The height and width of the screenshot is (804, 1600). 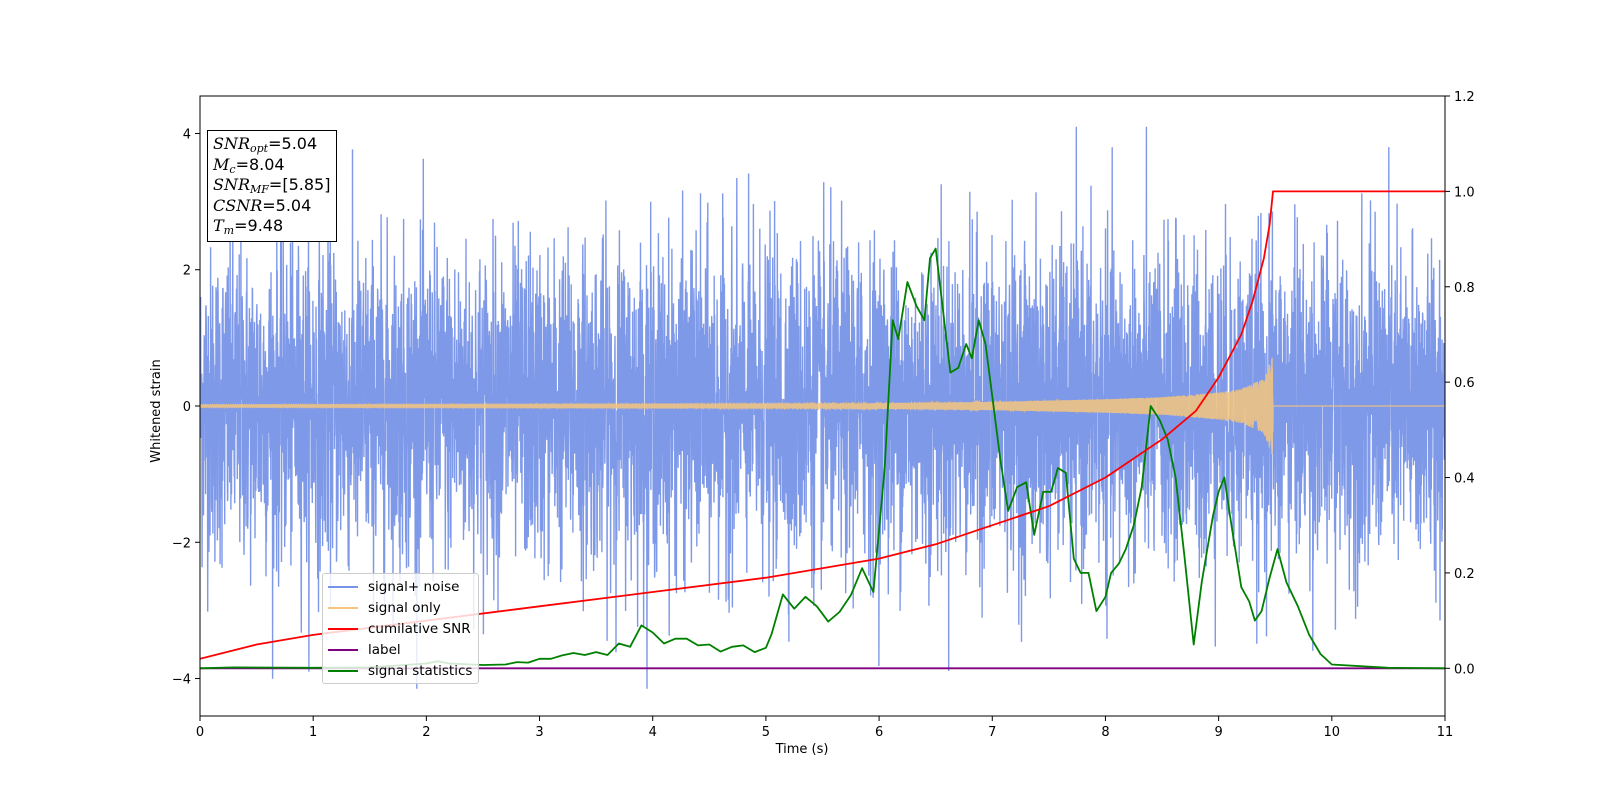 What do you see at coordinates (426, 732) in the screenshot?
I see `x-tick-label: 2` at bounding box center [426, 732].